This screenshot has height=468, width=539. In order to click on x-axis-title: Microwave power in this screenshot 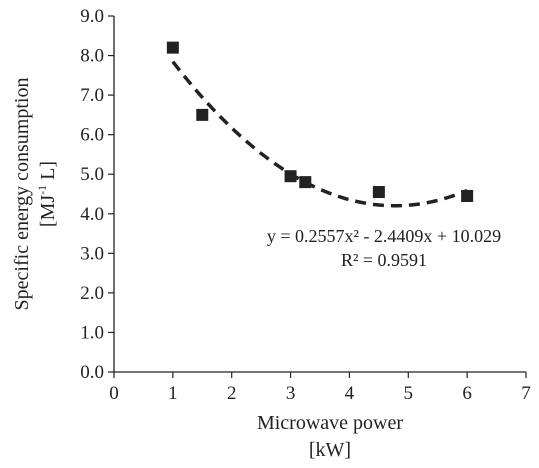, I will do `click(330, 423)`.